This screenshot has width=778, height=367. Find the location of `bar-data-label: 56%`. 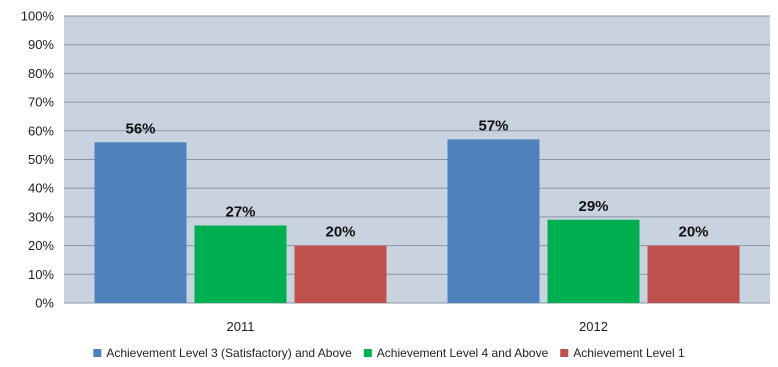

bar-data-label: 56% is located at coordinates (140, 128).